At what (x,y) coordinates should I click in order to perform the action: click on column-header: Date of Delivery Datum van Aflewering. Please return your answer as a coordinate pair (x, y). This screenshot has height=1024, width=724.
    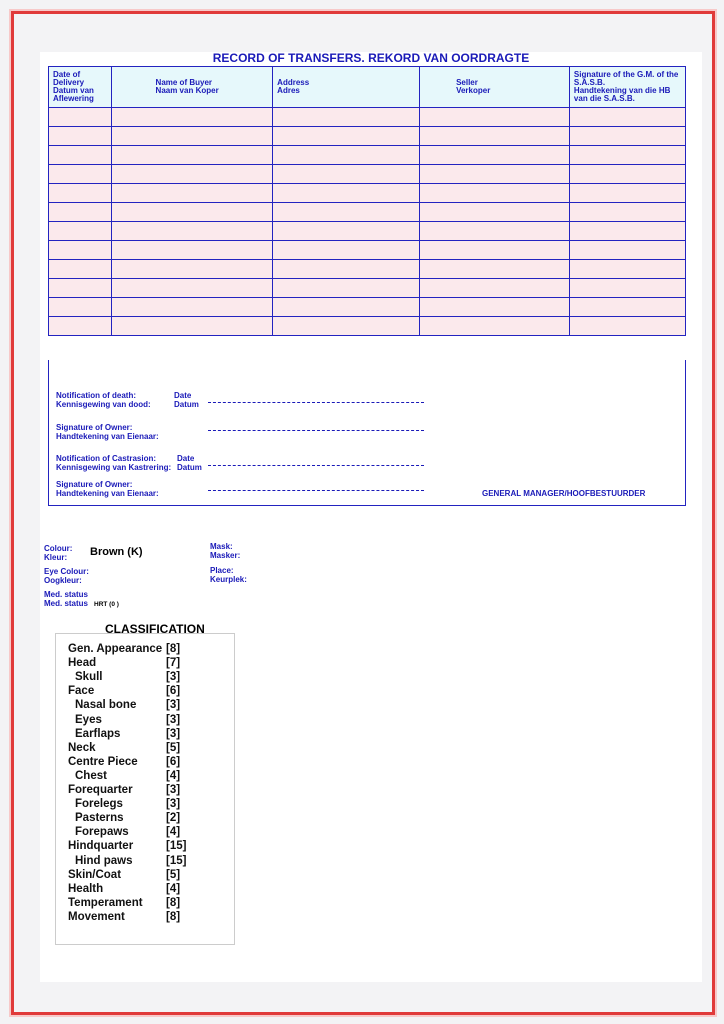
    Looking at the image, I should click on (80, 87).